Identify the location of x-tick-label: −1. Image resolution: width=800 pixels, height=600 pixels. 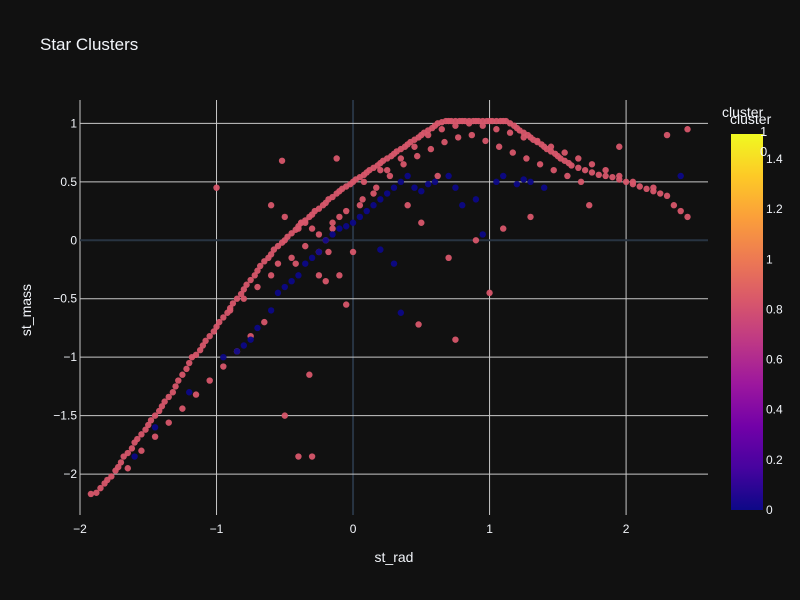
(217, 529).